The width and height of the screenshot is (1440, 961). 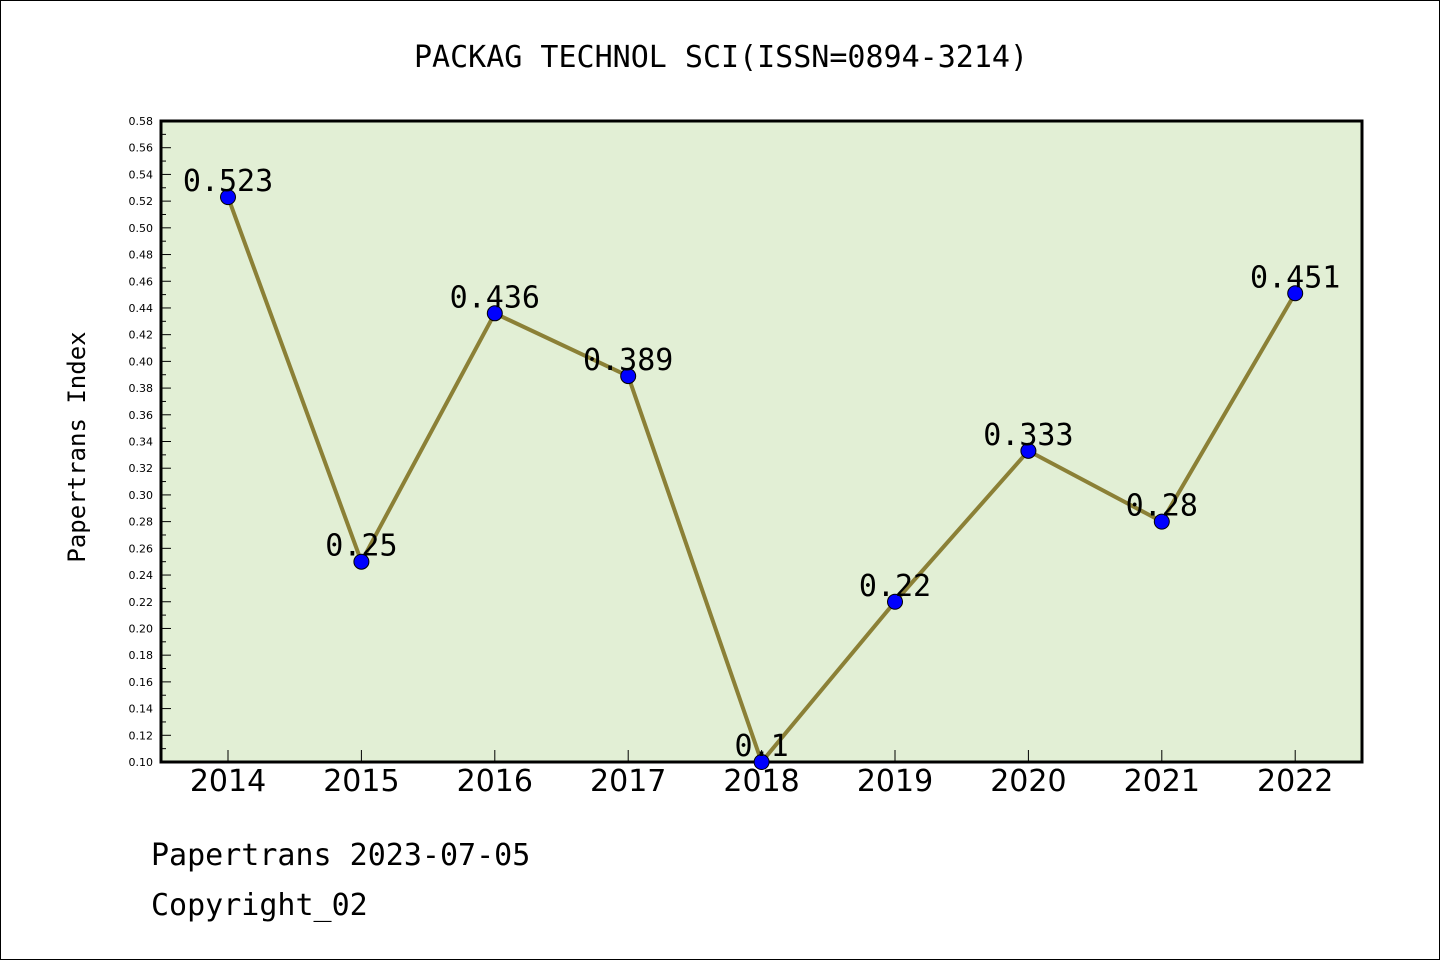 I want to click on x-tick-label: 2017, so click(x=628, y=781).